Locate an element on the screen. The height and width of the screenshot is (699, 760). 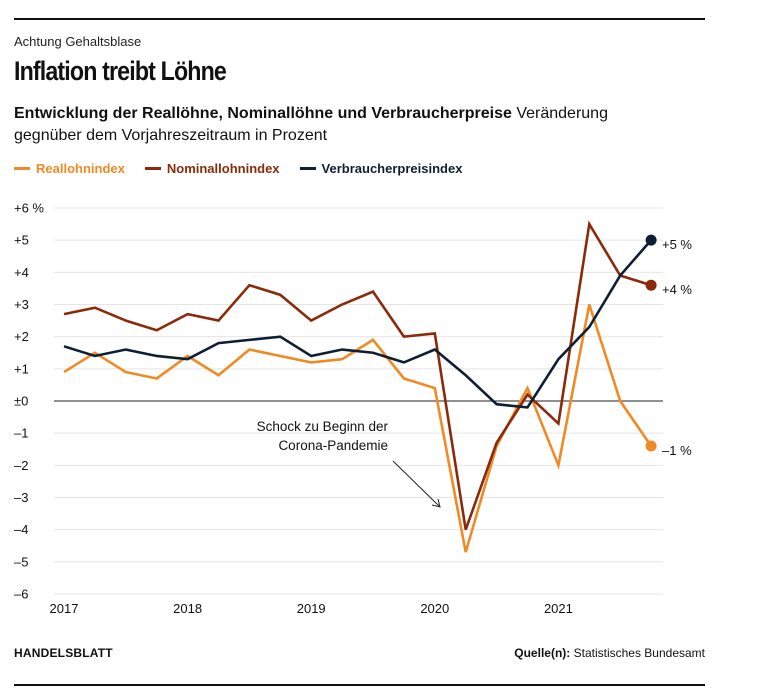
kicker: Achtung Gehaltsblase is located at coordinates (78, 41).